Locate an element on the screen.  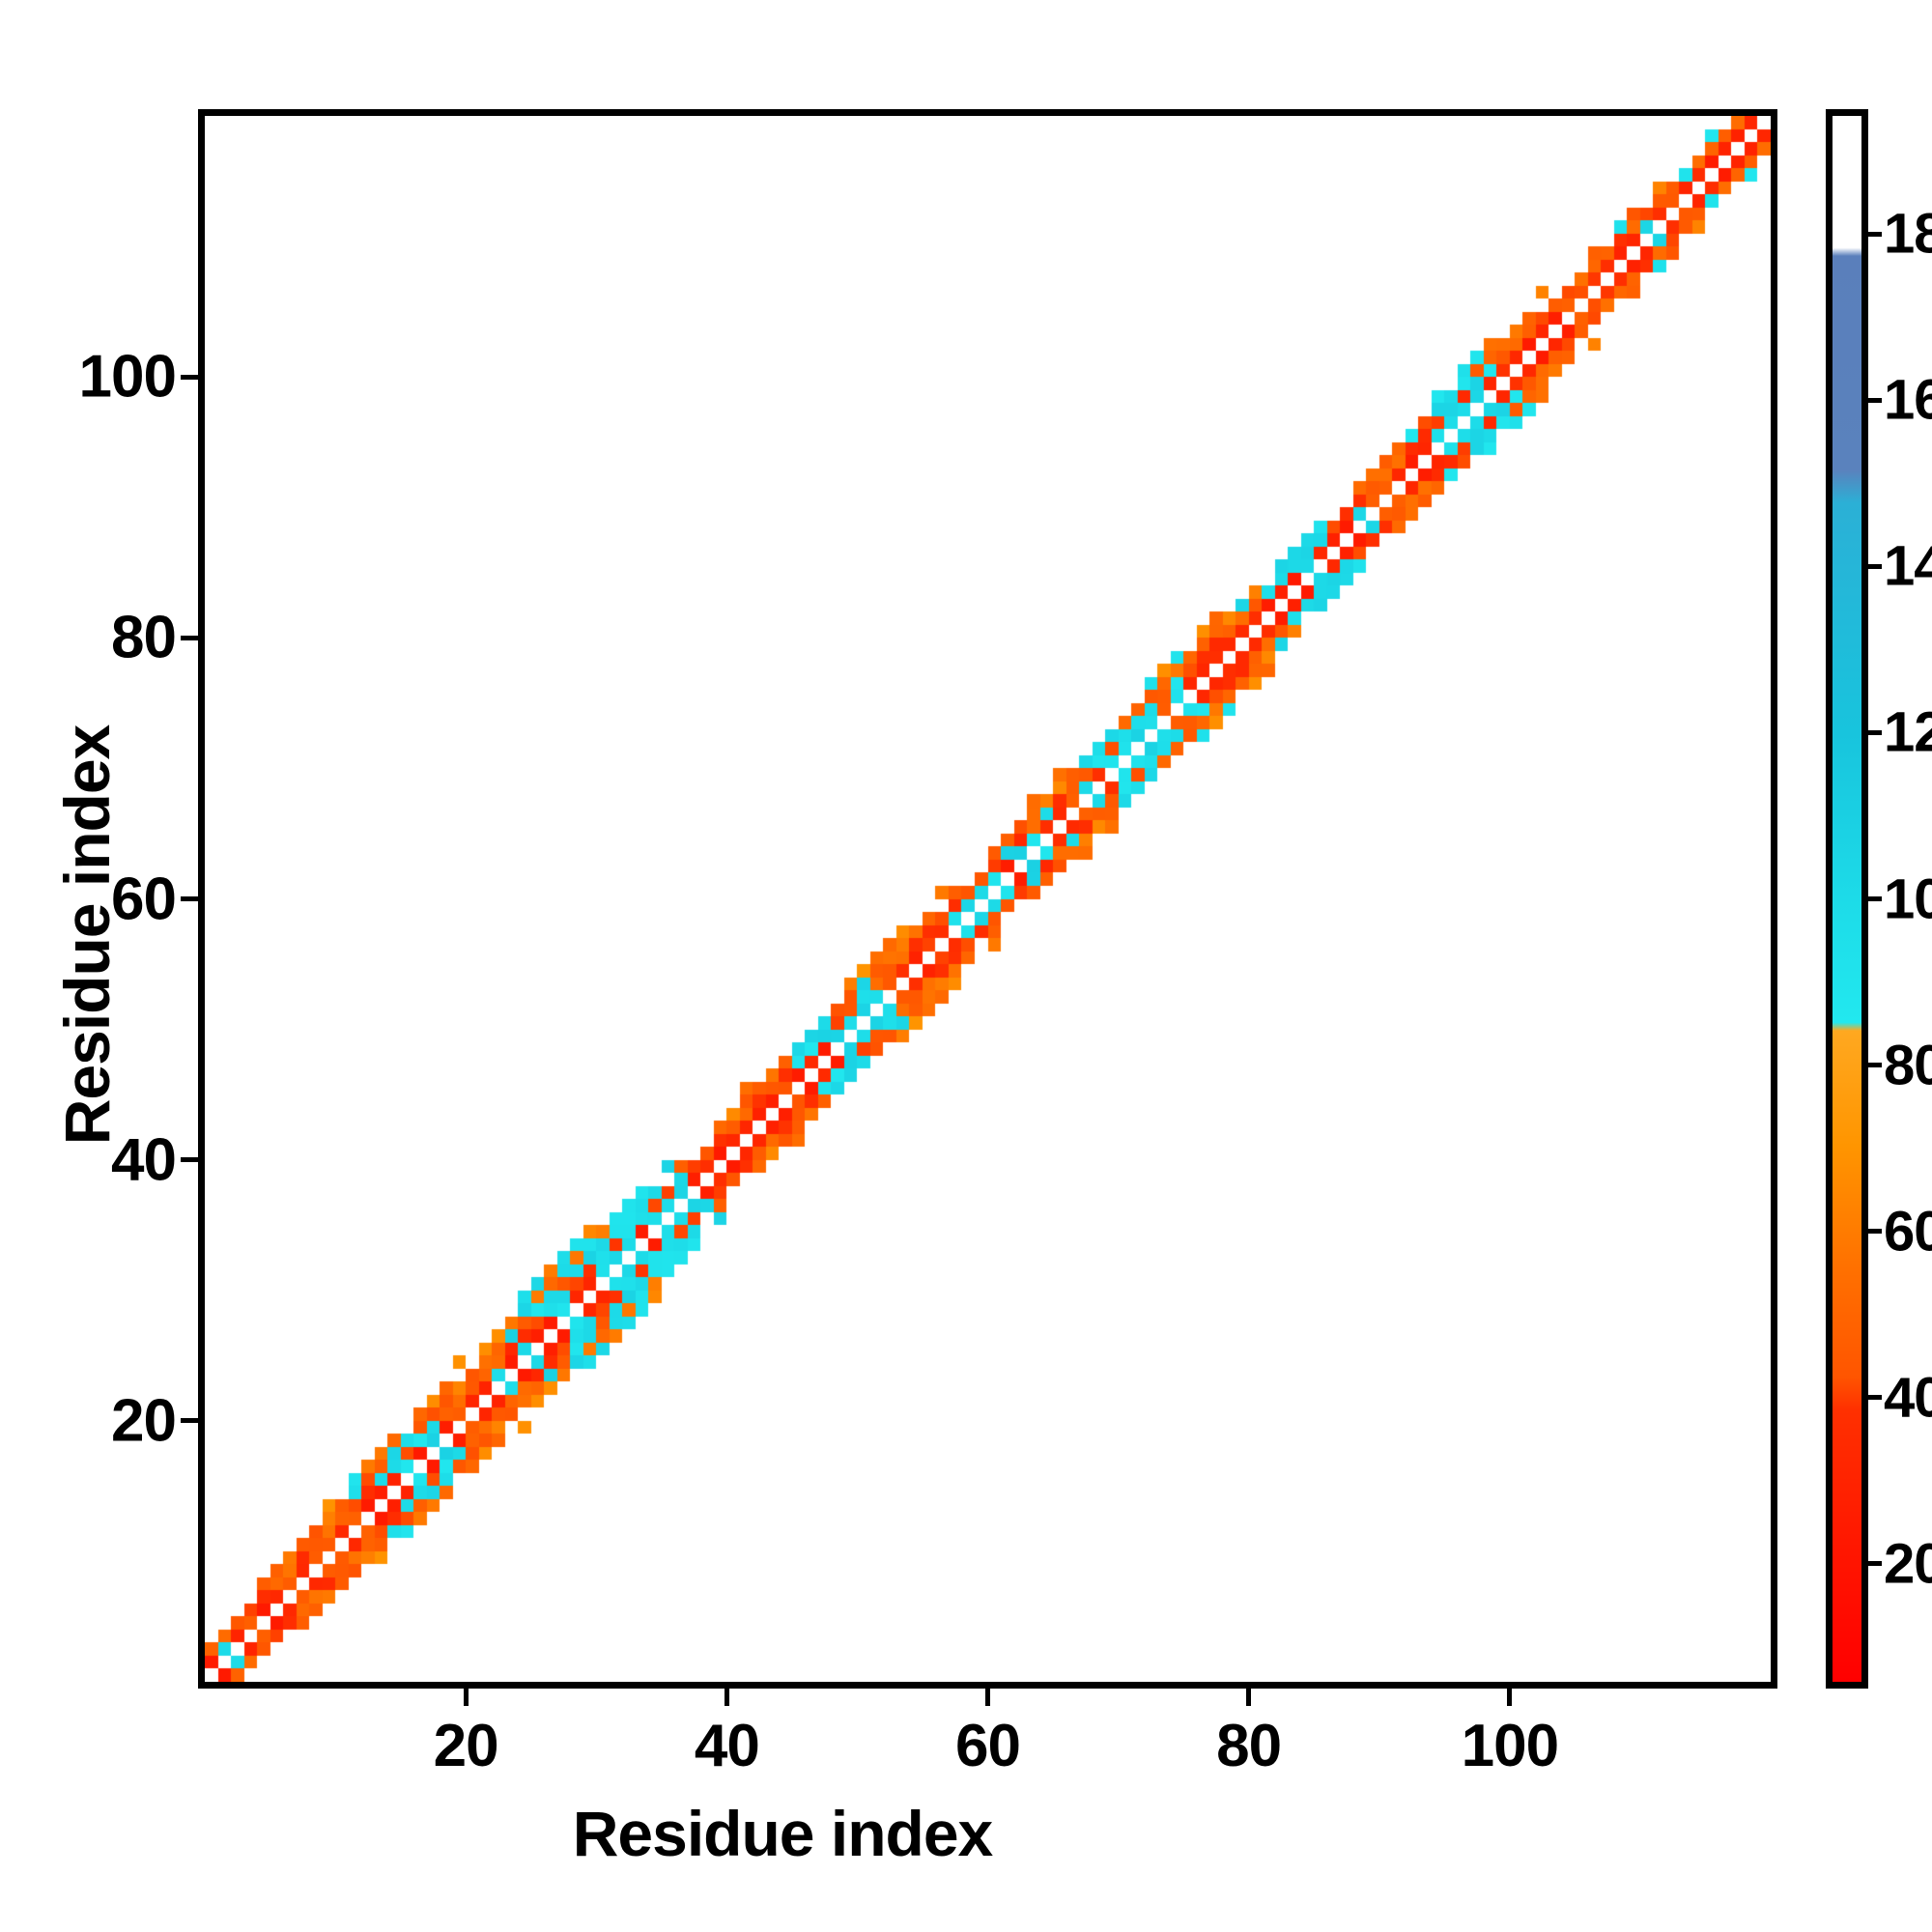
colorbar-tick-label: 140 is located at coordinates (1908, 566).